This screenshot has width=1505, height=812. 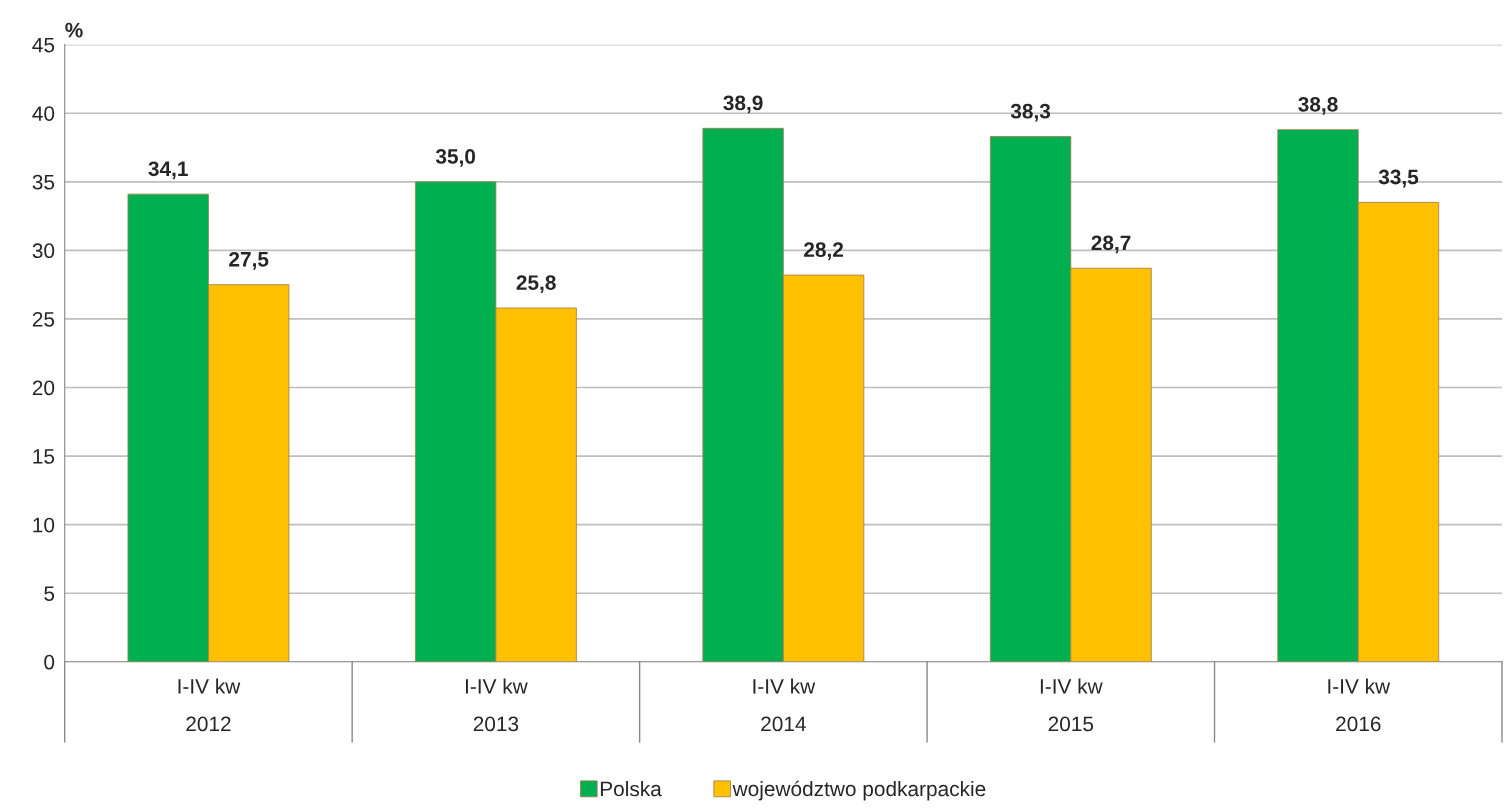 What do you see at coordinates (1318, 105) in the screenshot?
I see `data-label: 38,8` at bounding box center [1318, 105].